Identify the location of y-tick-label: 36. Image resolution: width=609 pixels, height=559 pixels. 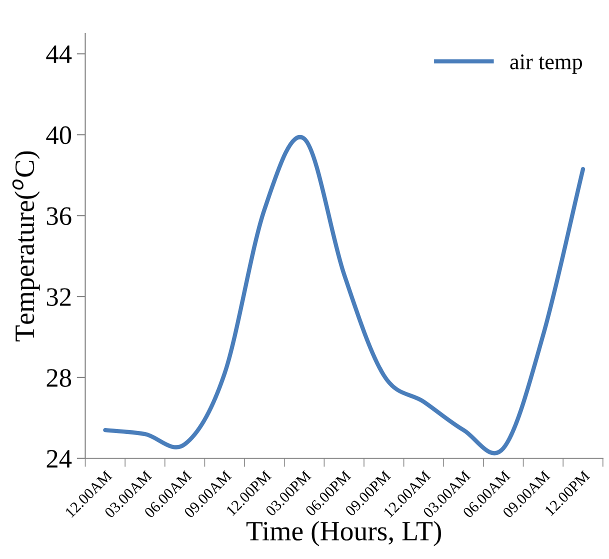
(59, 216).